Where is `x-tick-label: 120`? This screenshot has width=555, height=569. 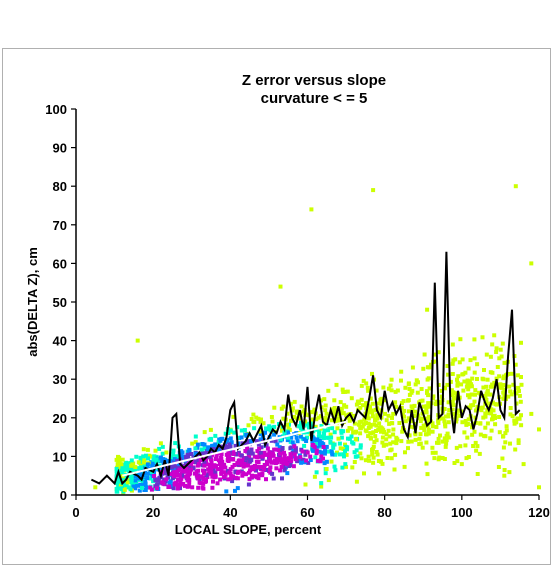
x-tick-label: 120 is located at coordinates (539, 512).